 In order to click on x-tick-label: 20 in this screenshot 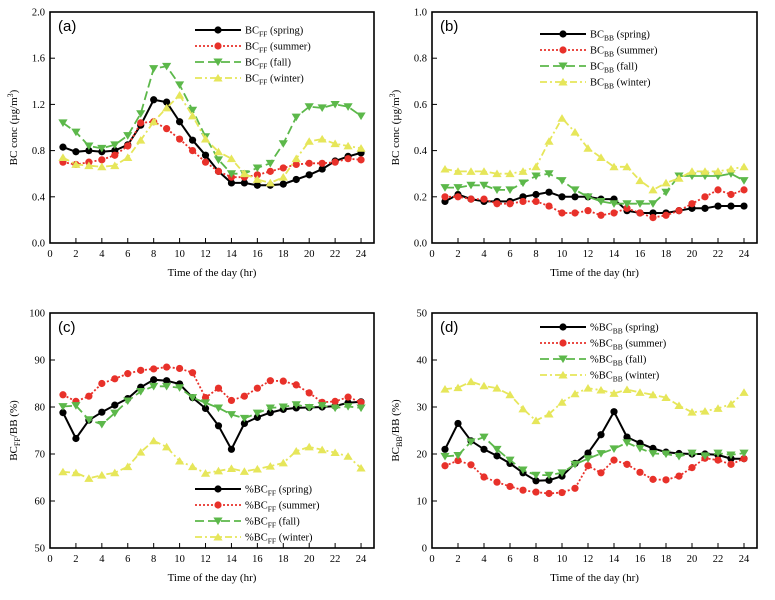, I will do `click(309, 559)`.